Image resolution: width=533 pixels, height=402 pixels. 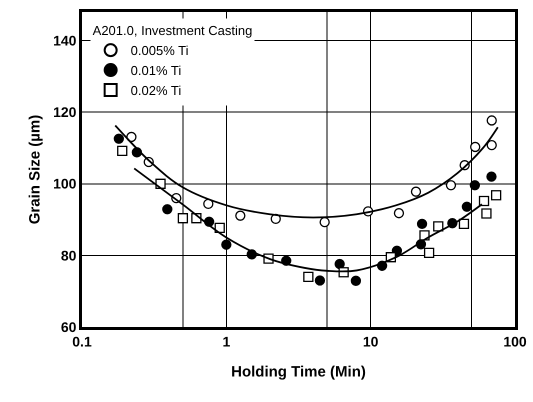 What do you see at coordinates (82, 342) in the screenshot?
I see `x-tick-label: 0.1` at bounding box center [82, 342].